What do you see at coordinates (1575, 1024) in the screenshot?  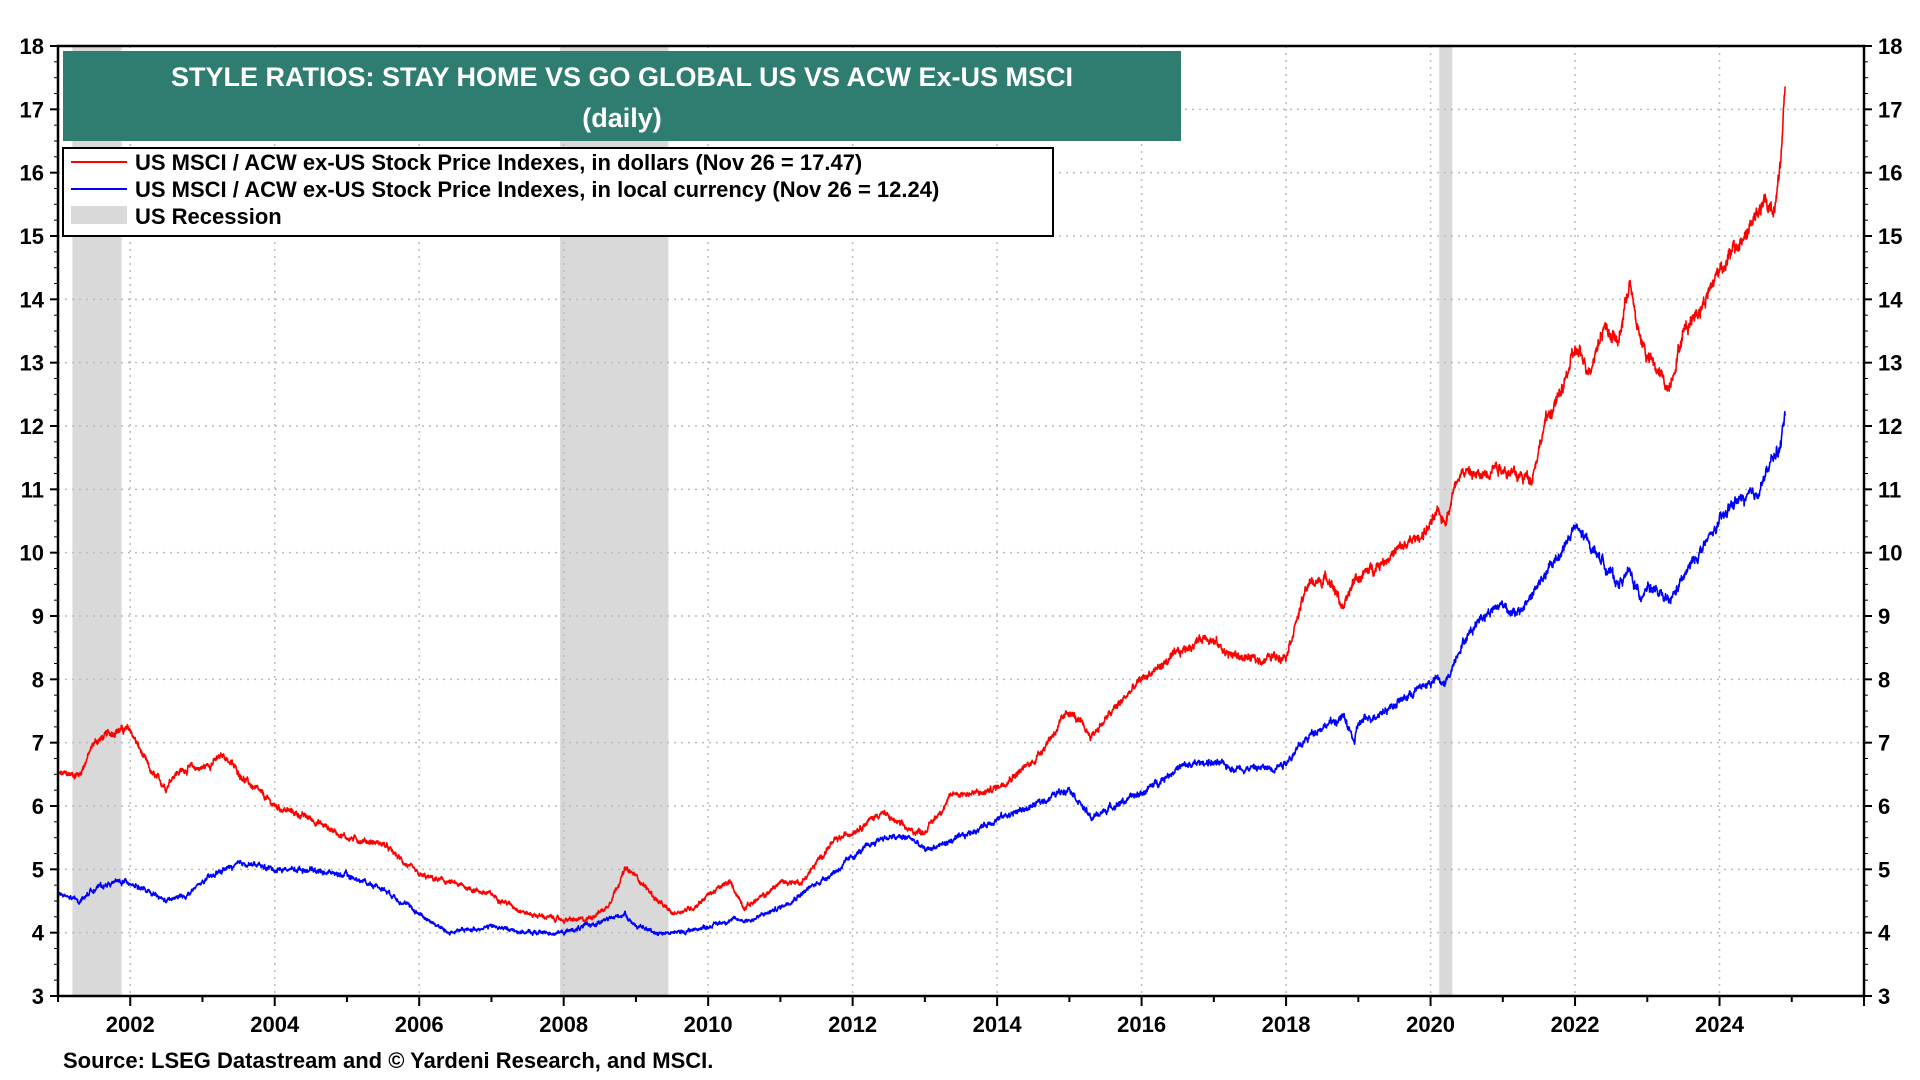 I see `x-tick-label-2022: 2022` at bounding box center [1575, 1024].